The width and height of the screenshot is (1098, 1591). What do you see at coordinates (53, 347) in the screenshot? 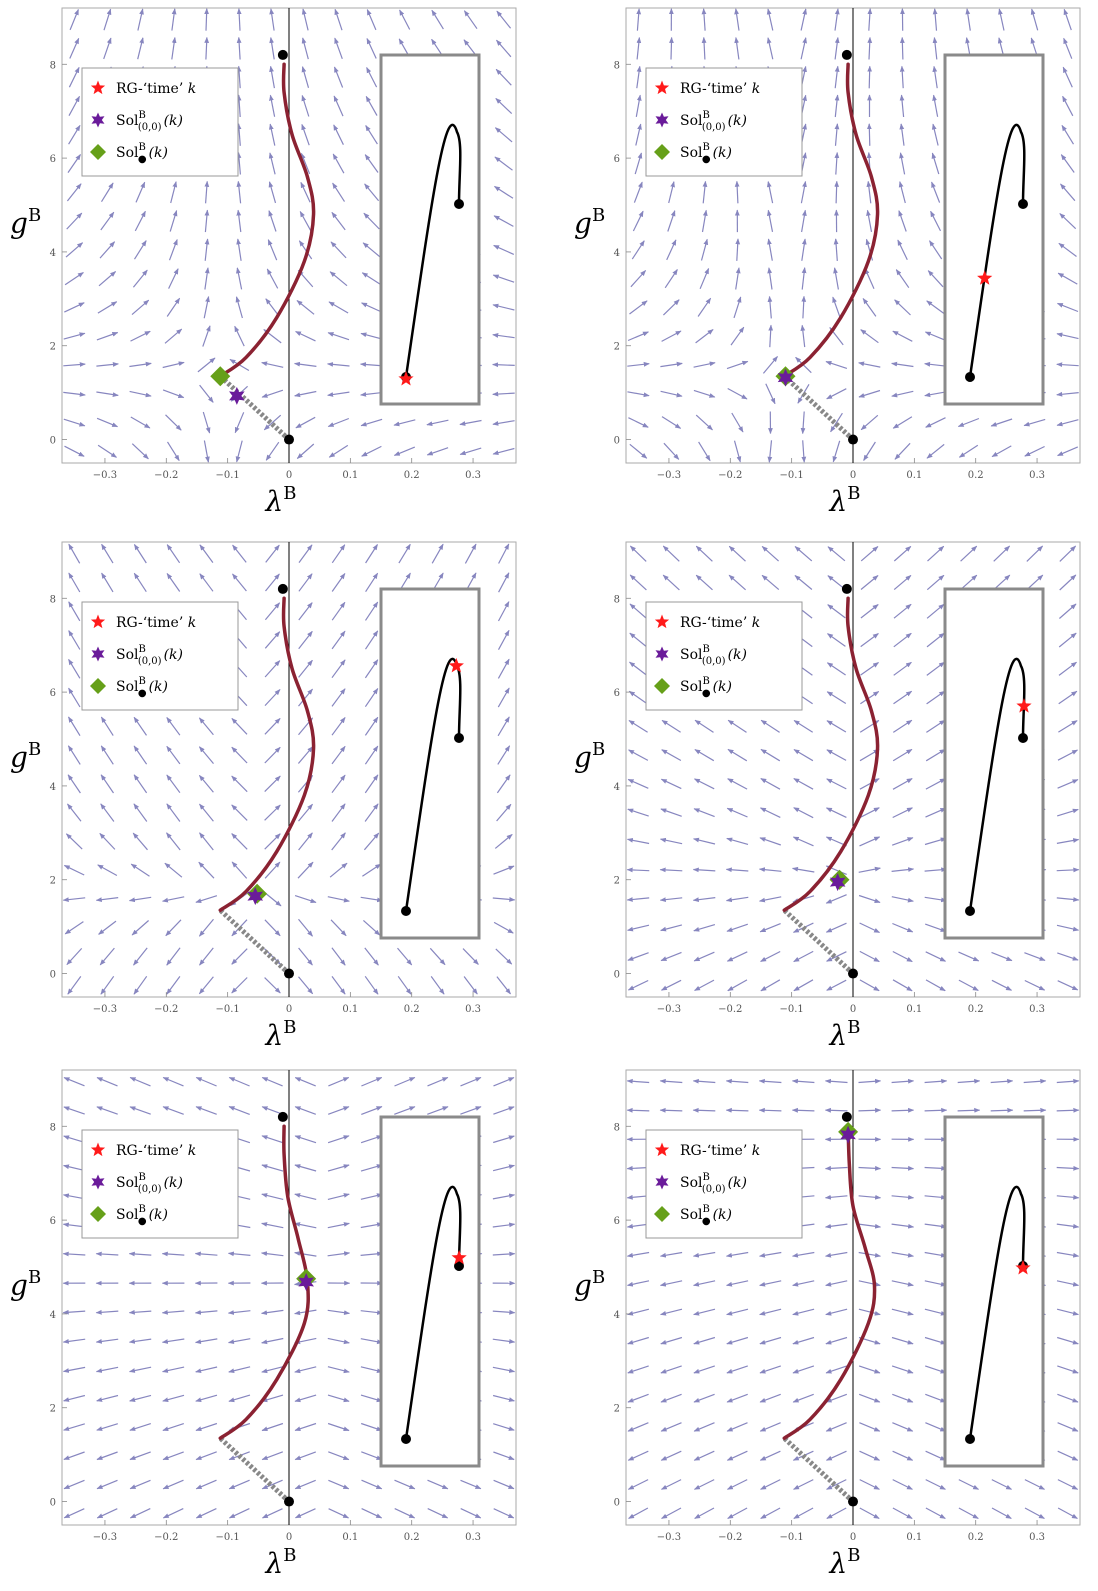
I see `y-tick-label: 2` at bounding box center [53, 347].